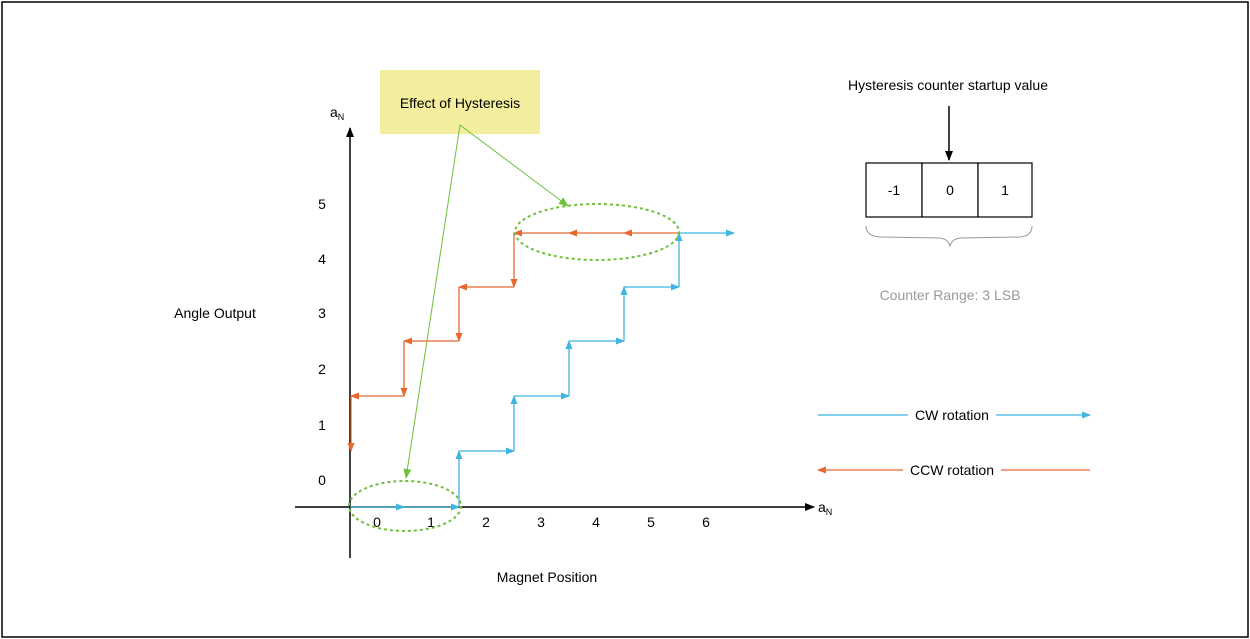  What do you see at coordinates (948, 85) in the screenshot?
I see `counter-heading: Hysteresis counter startup value` at bounding box center [948, 85].